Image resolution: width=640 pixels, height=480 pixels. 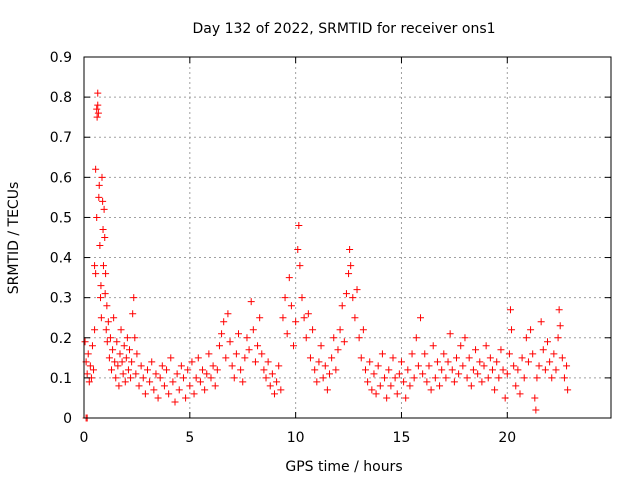 What do you see at coordinates (343, 467) in the screenshot?
I see `x-axis-label: GPS time / hours` at bounding box center [343, 467].